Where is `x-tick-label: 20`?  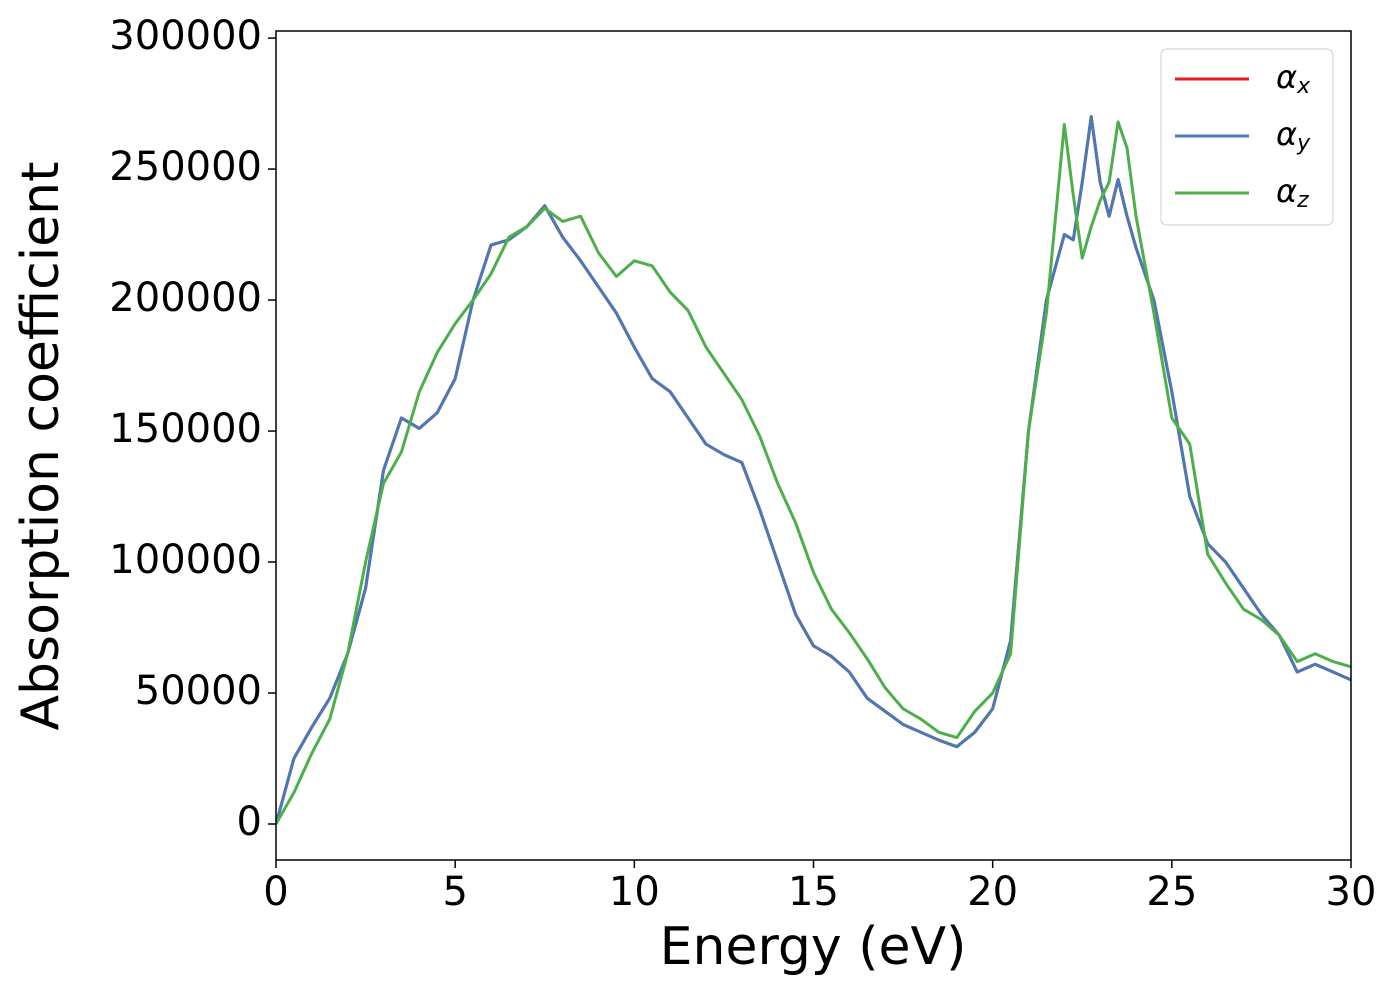 x-tick-label: 20 is located at coordinates (992, 892).